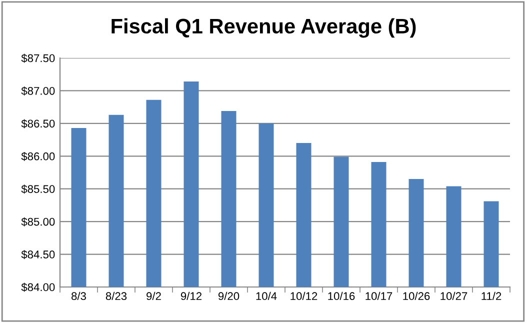 This screenshot has width=527, height=323. Describe the element at coordinates (266, 296) in the screenshot. I see `x-tick-label: 10/4` at that location.